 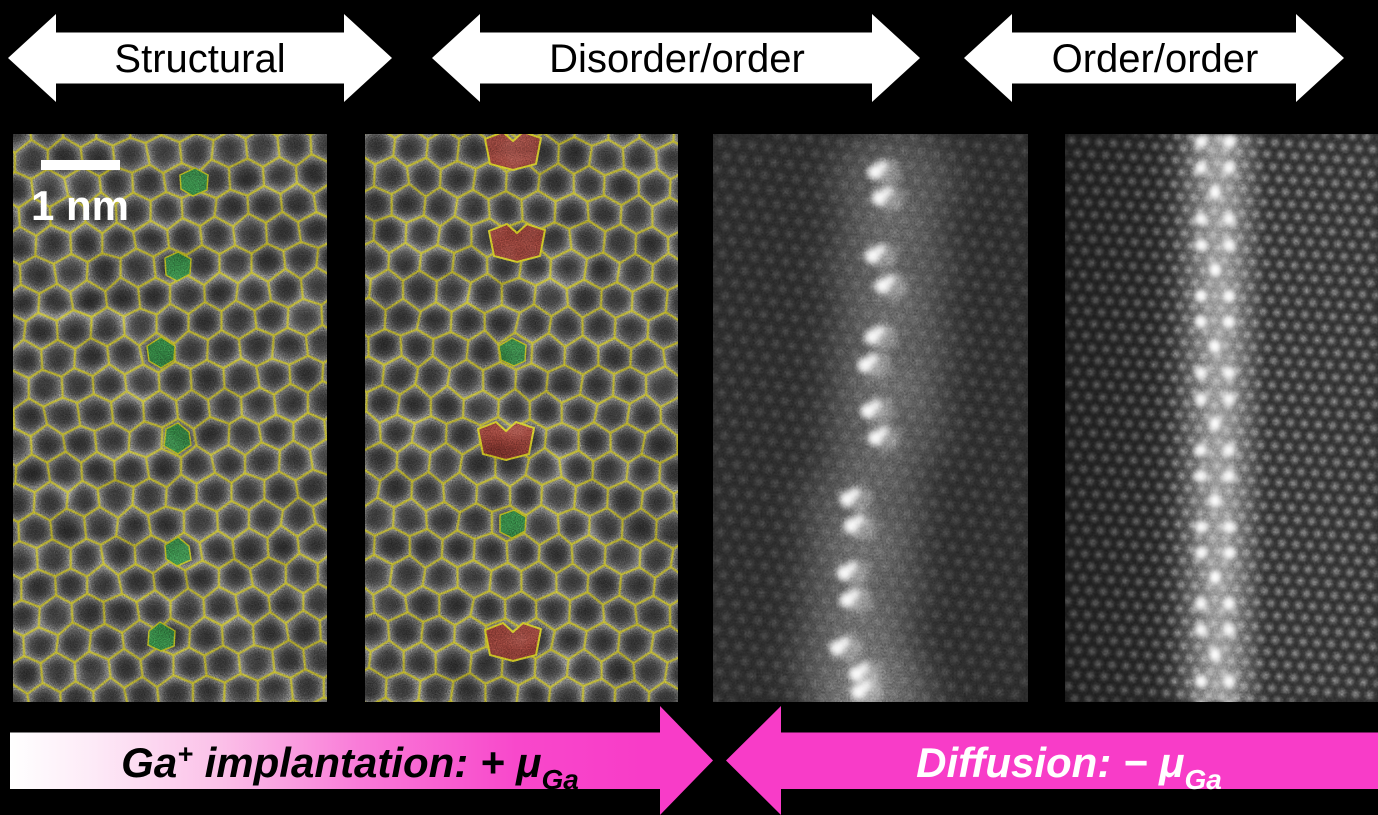 I want to click on svg-text: 1 nm, so click(x=80, y=205).